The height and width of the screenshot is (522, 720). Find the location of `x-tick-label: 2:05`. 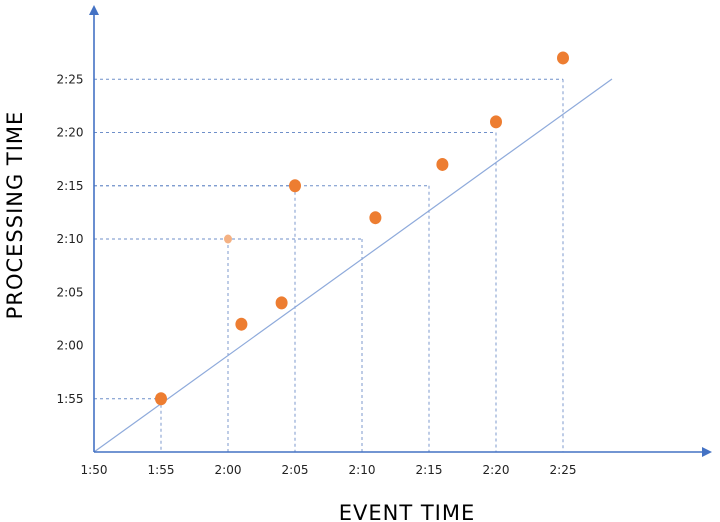

x-tick-label: 2:05 is located at coordinates (295, 470).